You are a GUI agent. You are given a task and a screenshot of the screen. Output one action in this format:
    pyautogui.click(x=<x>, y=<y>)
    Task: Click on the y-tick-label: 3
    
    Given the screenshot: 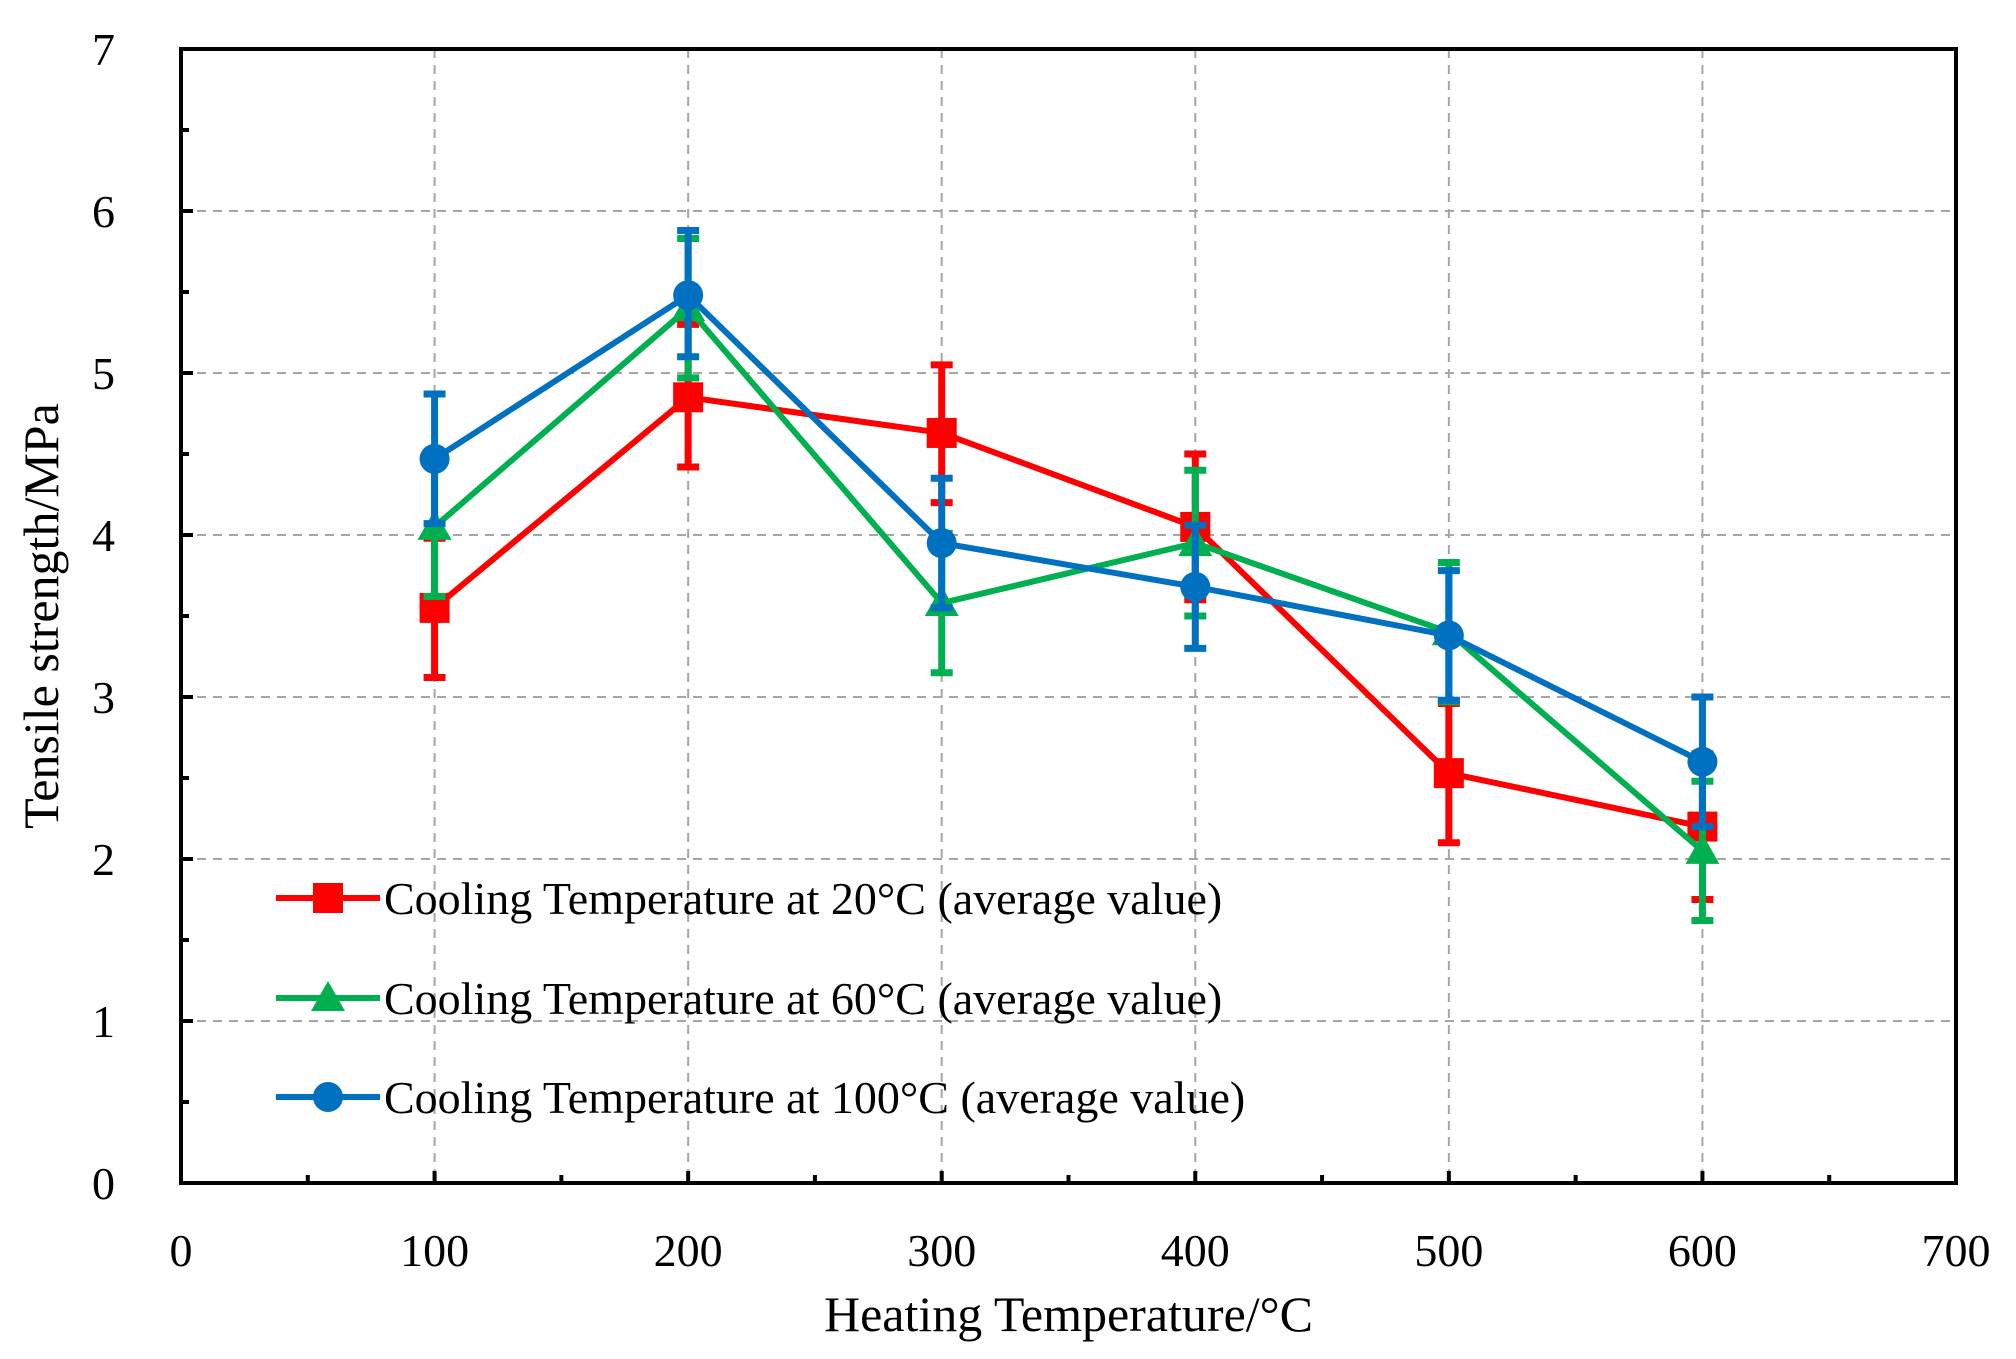 What is the action you would take?
    pyautogui.click(x=103, y=697)
    